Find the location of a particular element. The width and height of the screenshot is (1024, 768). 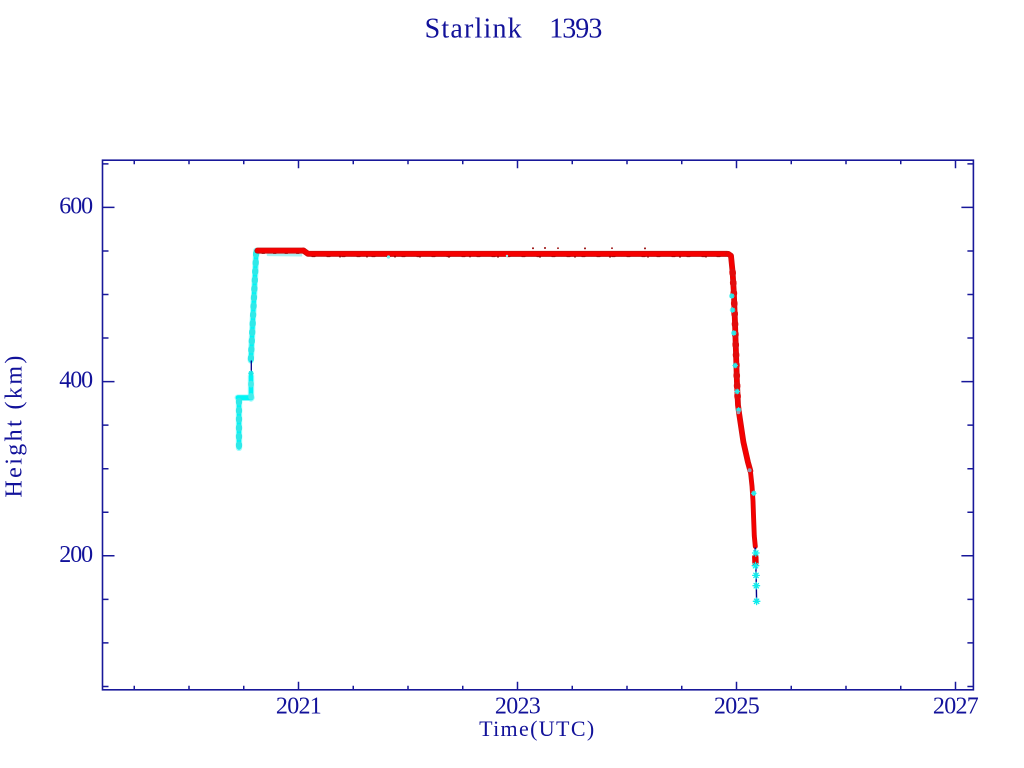

svg-text: 2023 is located at coordinates (518, 707).